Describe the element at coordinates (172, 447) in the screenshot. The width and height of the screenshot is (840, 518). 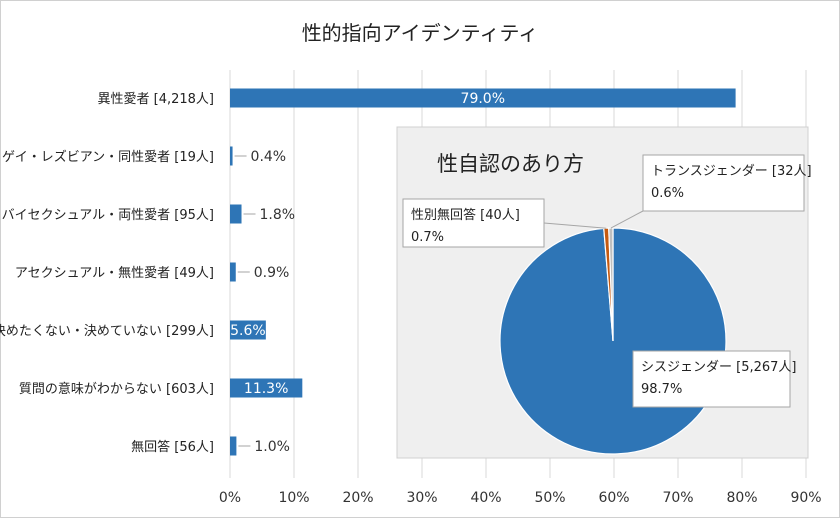
I see `category-label: 無回答 [56人]` at that location.